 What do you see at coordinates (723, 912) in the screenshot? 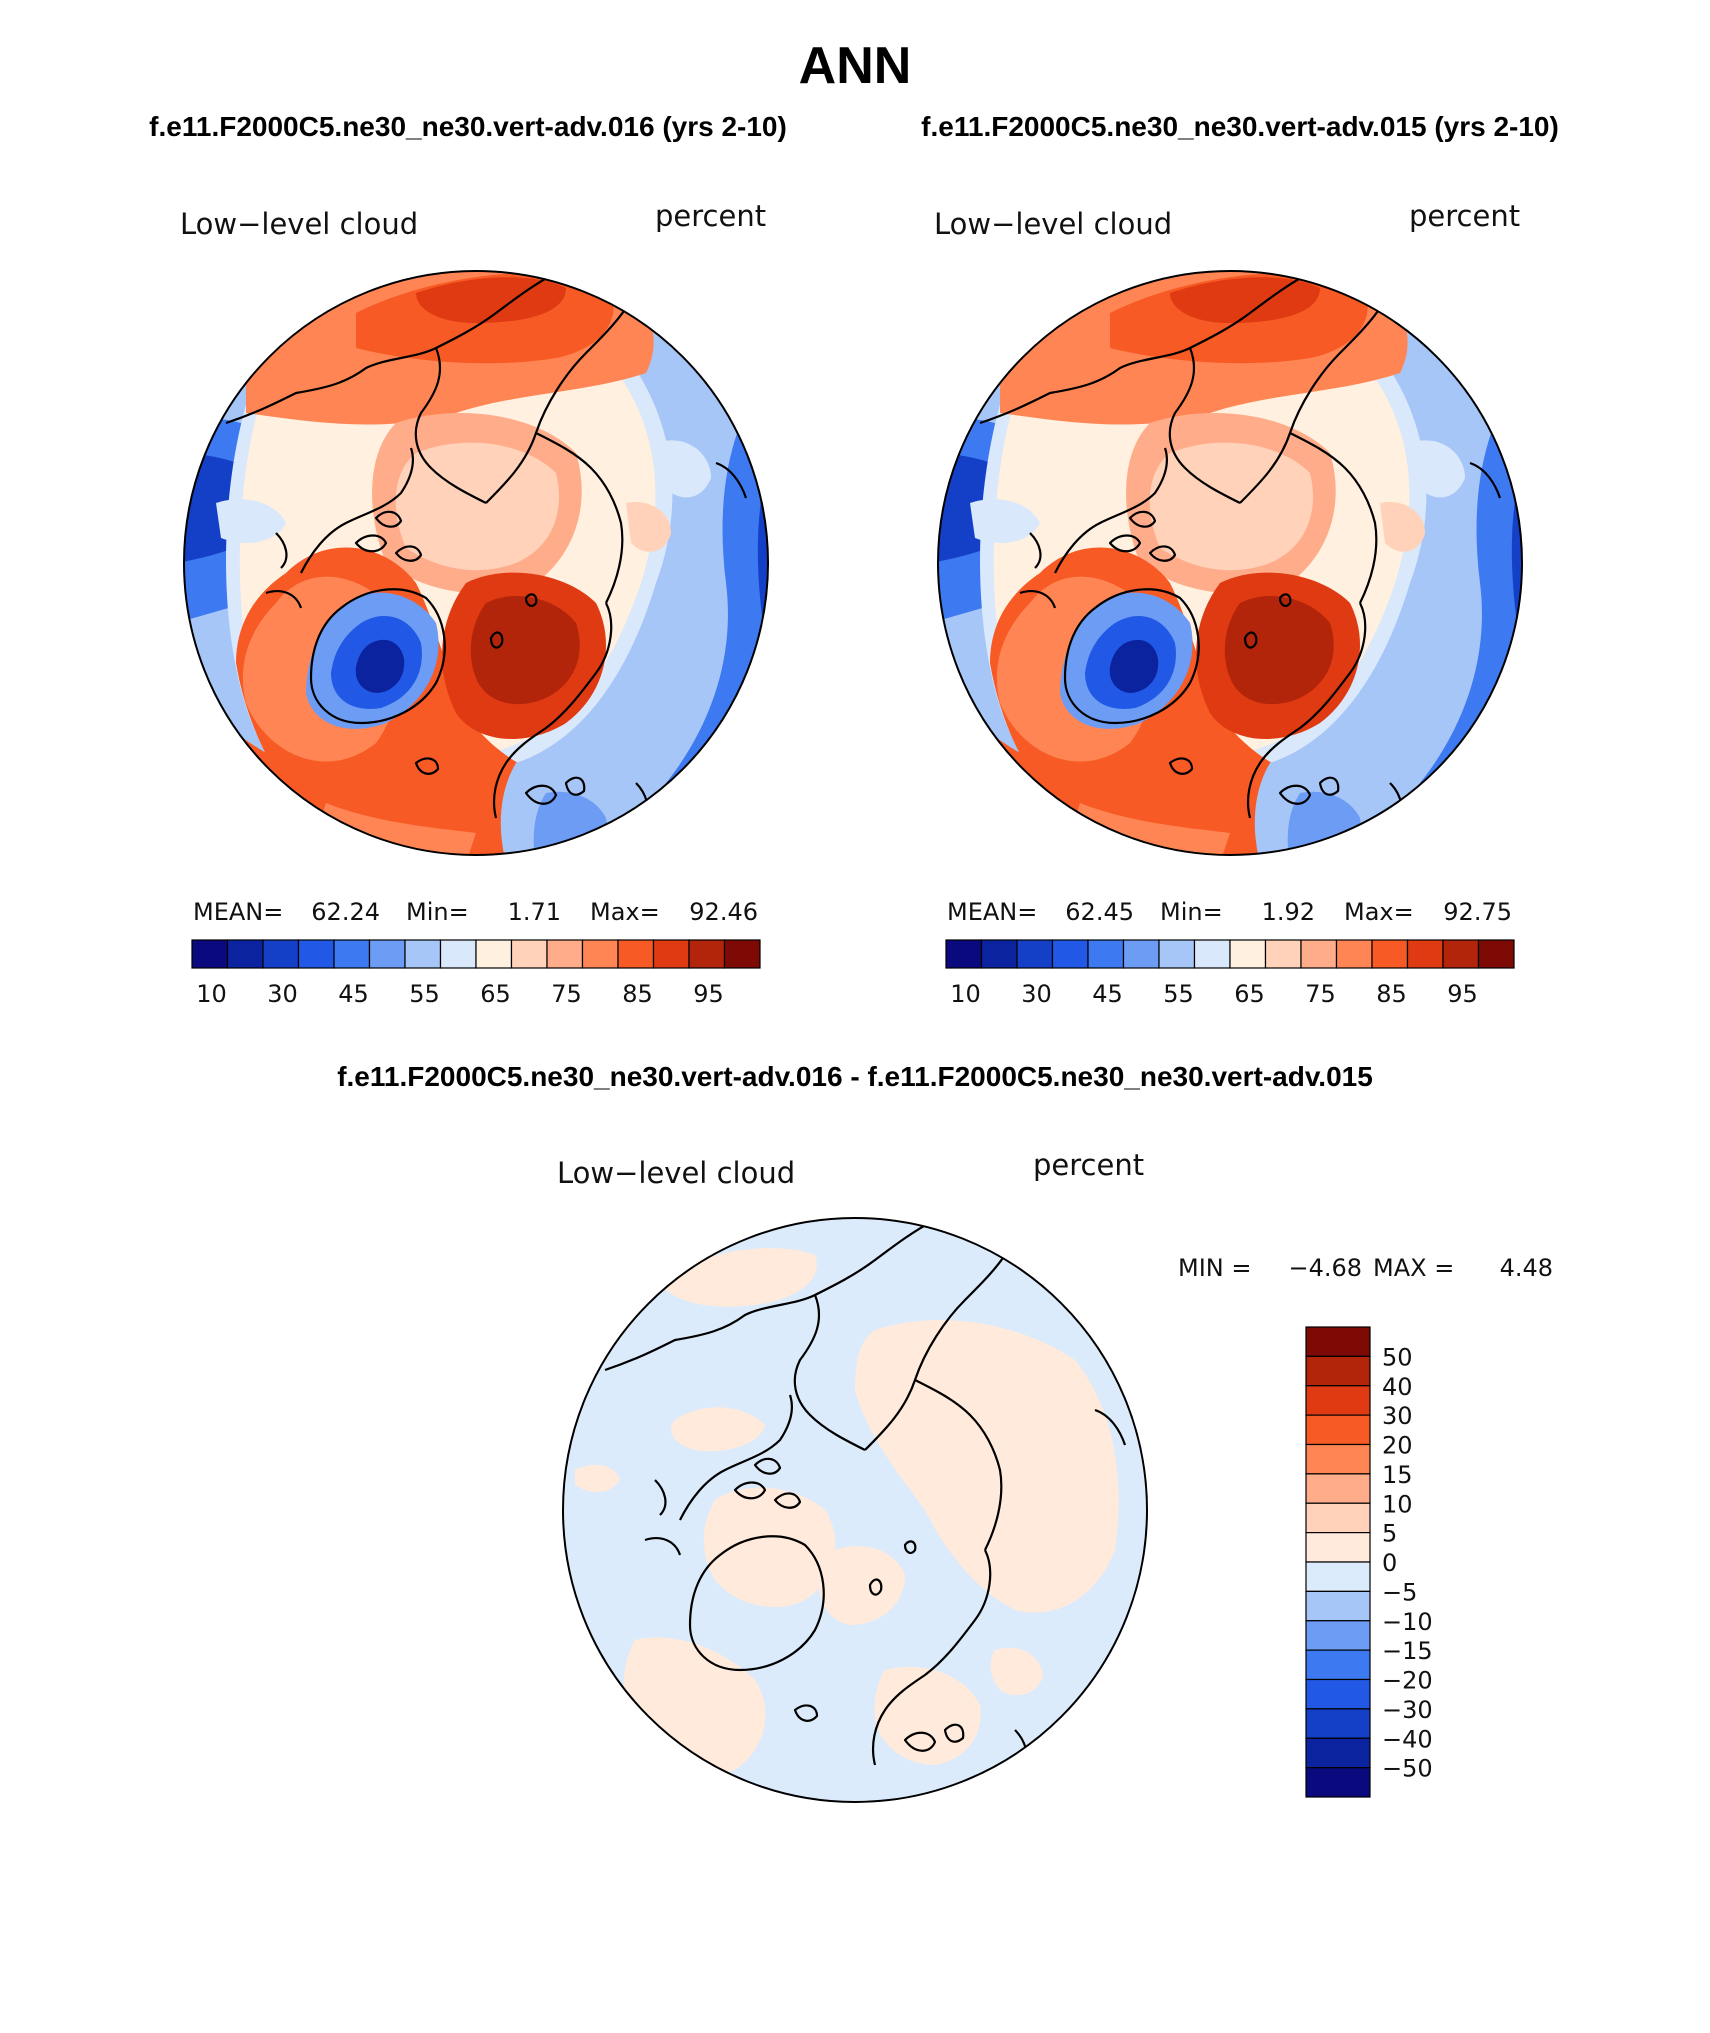
I see `max-value-left: 92.46` at bounding box center [723, 912].